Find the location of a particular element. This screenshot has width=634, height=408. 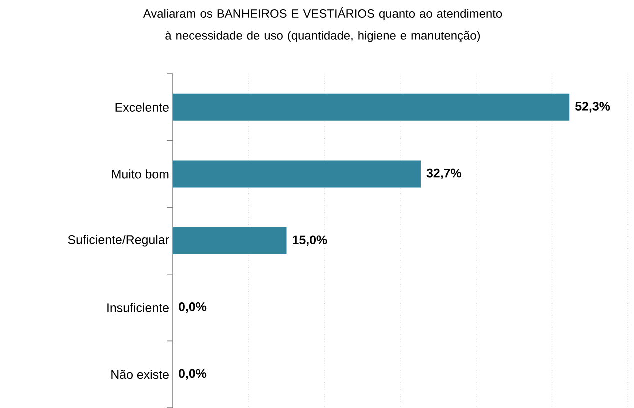

y-tick-label: Muito bom is located at coordinates (140, 174).